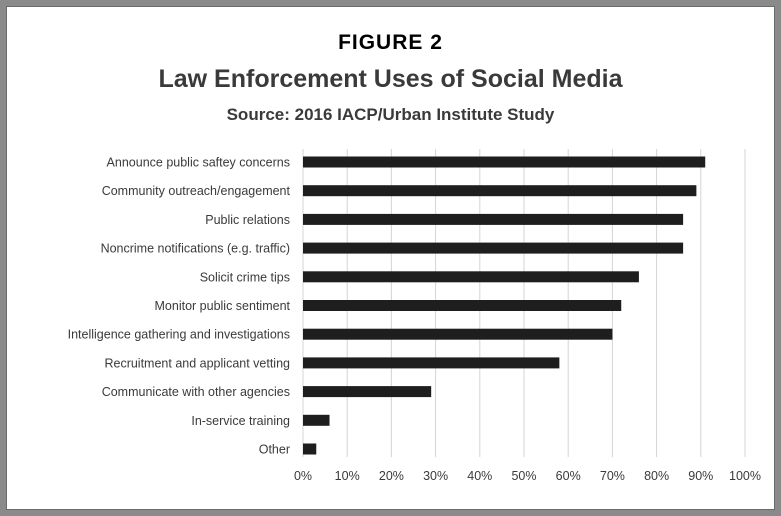 The width and height of the screenshot is (781, 516). Describe the element at coordinates (390, 42) in the screenshot. I see `figure-label: FIGURE 2` at that location.